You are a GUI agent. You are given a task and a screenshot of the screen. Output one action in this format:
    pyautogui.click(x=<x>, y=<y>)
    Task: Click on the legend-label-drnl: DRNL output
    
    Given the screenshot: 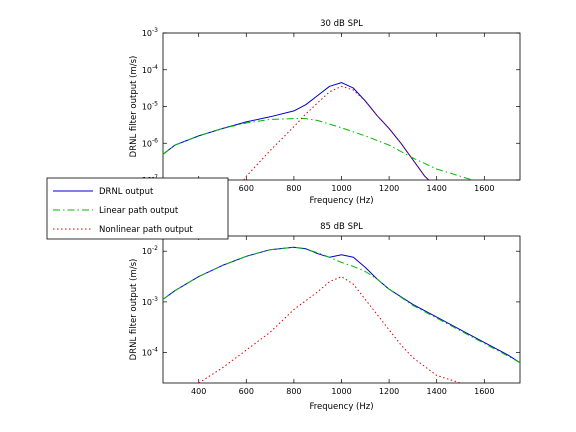 What is the action you would take?
    pyautogui.click(x=126, y=192)
    